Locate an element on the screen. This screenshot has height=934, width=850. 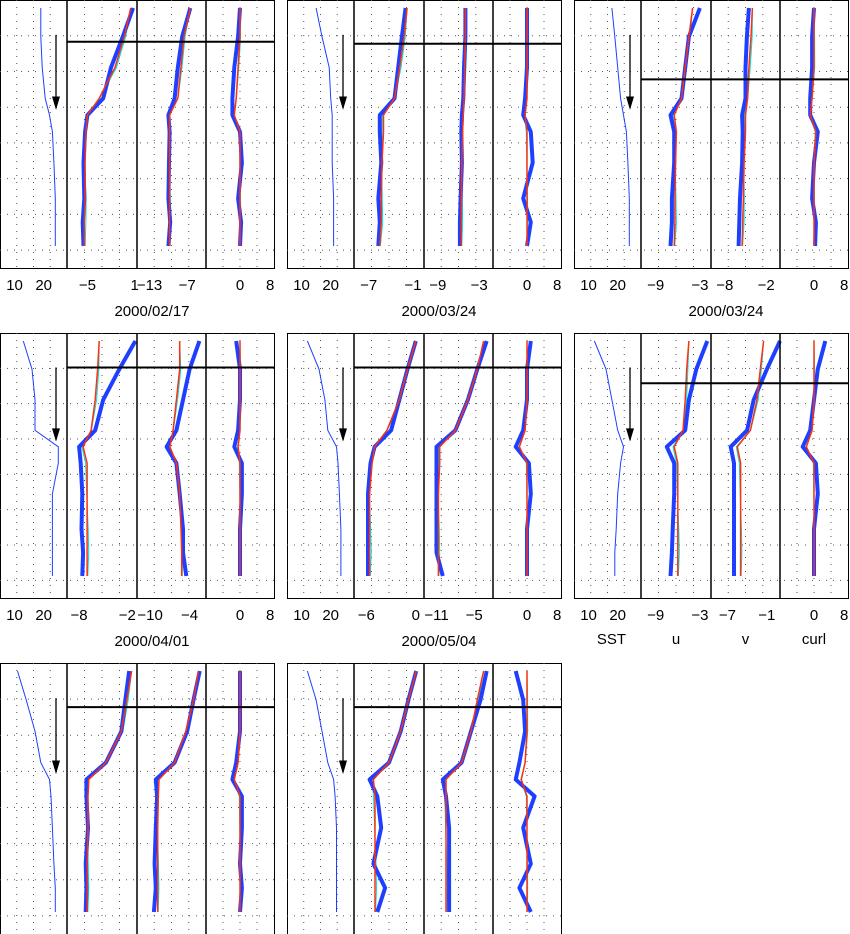
tick-label: −11 is located at coordinates (436, 615).